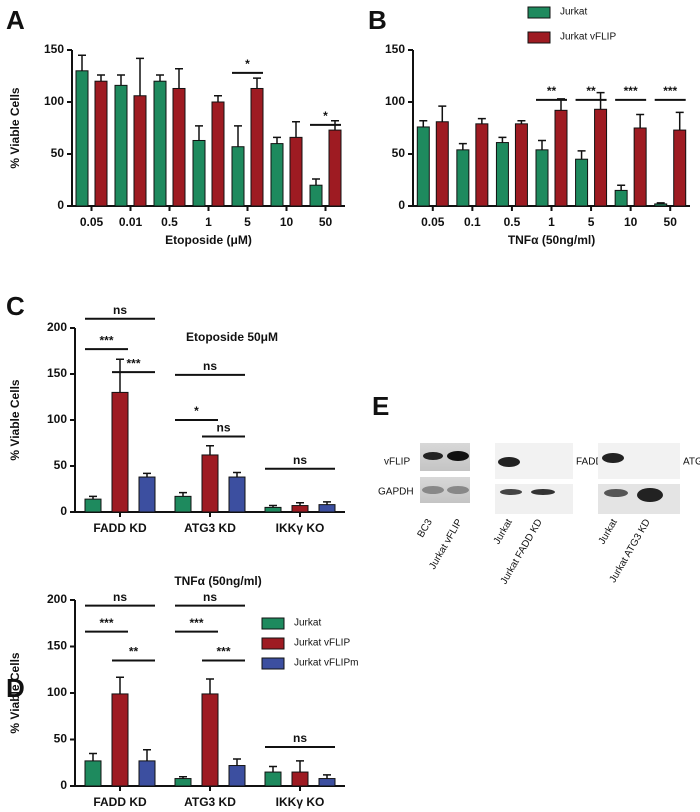  Describe the element at coordinates (503, 531) in the screenshot. I see `lane-label: Jurkat` at that location.